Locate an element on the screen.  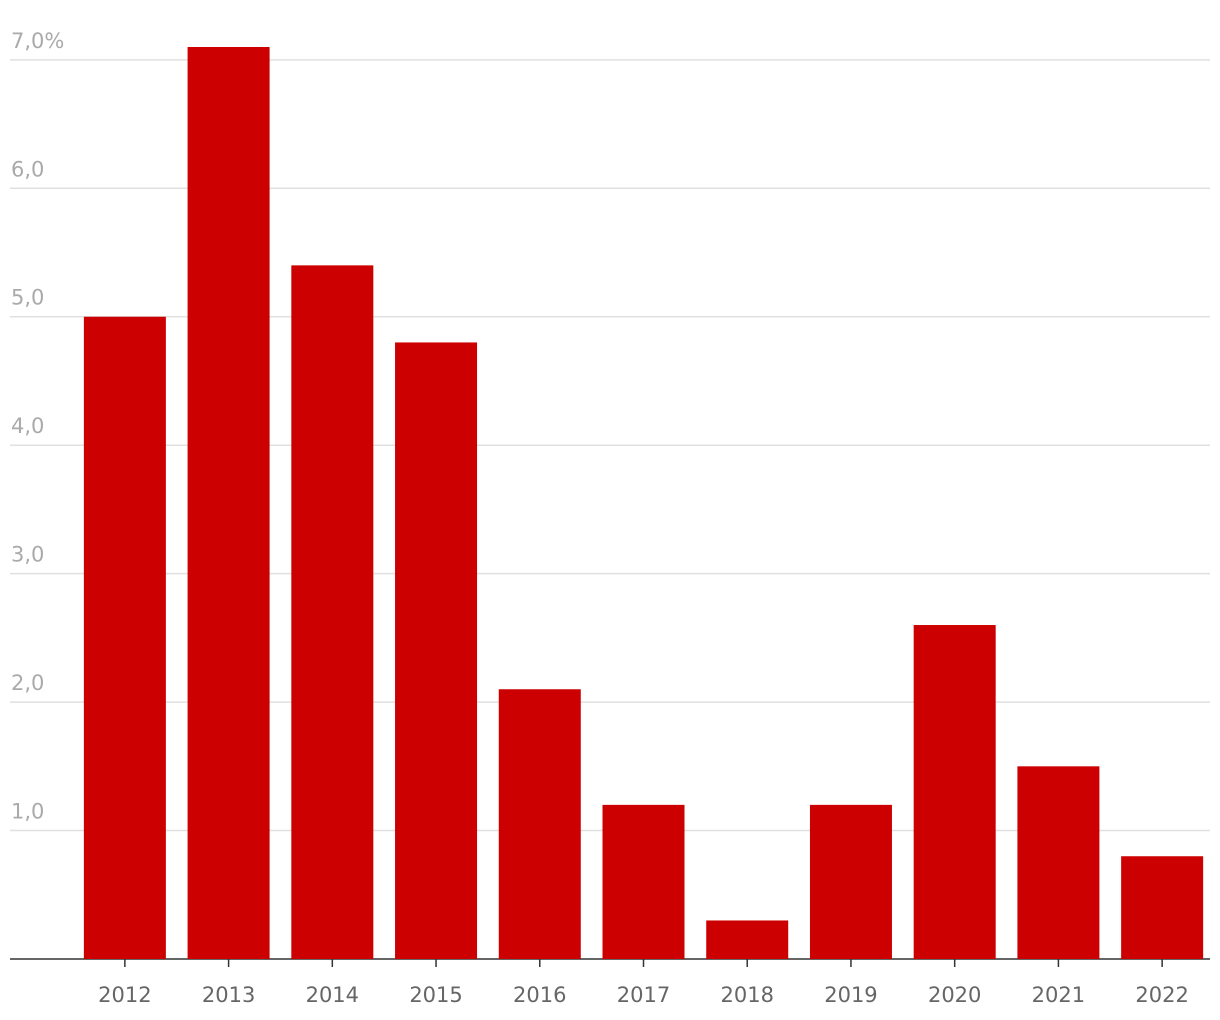
x-tick-label: 2019 is located at coordinates (850, 995).